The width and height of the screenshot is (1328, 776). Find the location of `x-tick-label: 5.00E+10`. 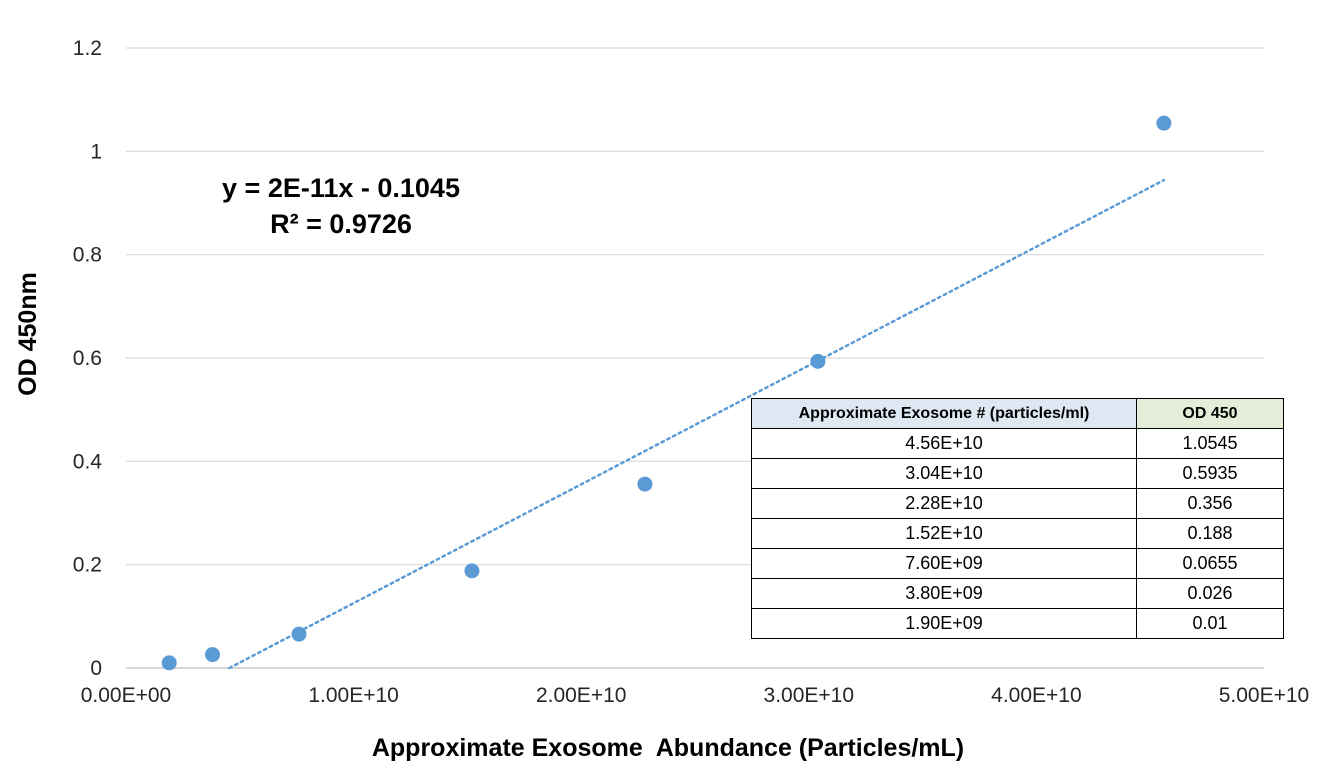

x-tick-label: 5.00E+10 is located at coordinates (1264, 695).